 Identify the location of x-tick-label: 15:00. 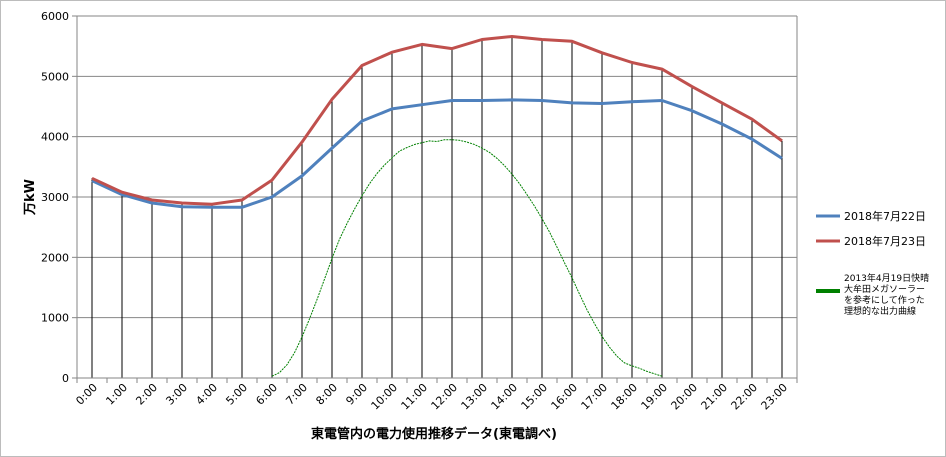
(535, 397).